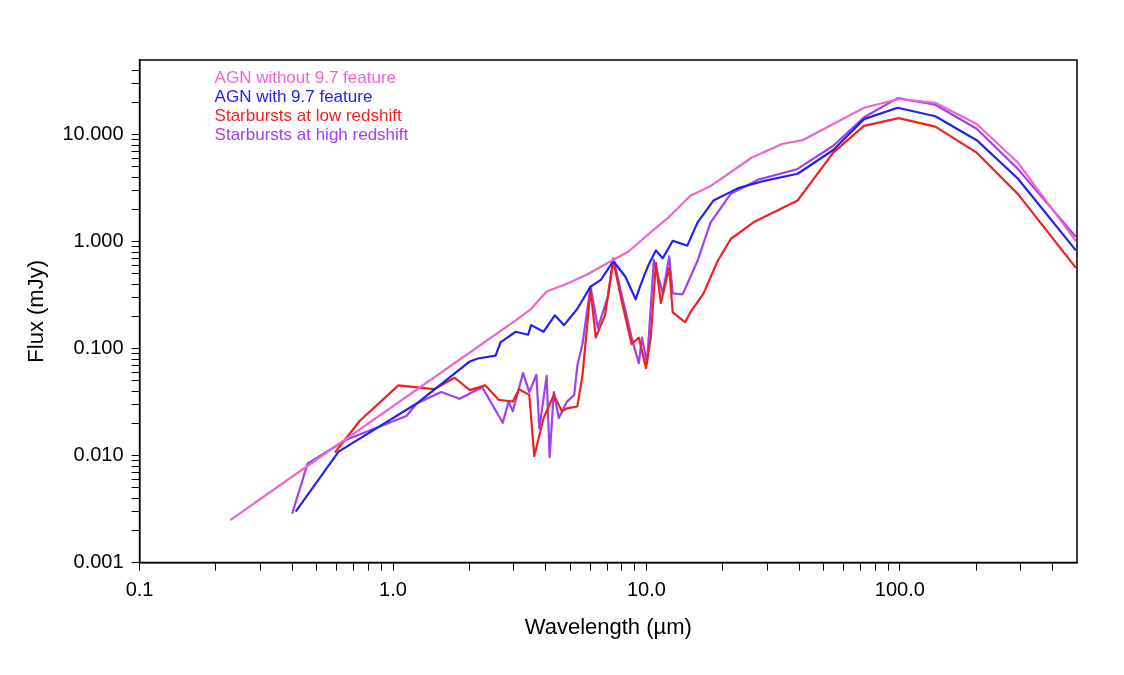 The height and width of the screenshot is (675, 1124). I want to click on x-tick-label: 100.0, so click(899, 589).